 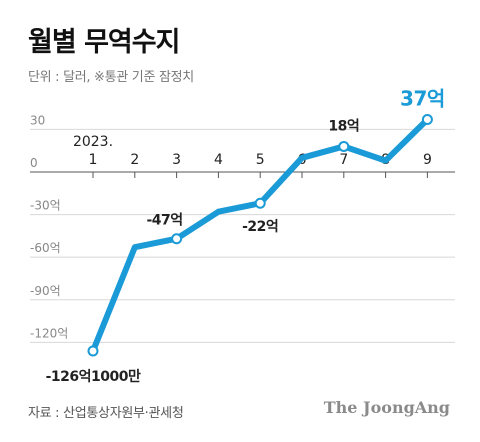 I want to click on data-label: -47억, so click(x=165, y=221).